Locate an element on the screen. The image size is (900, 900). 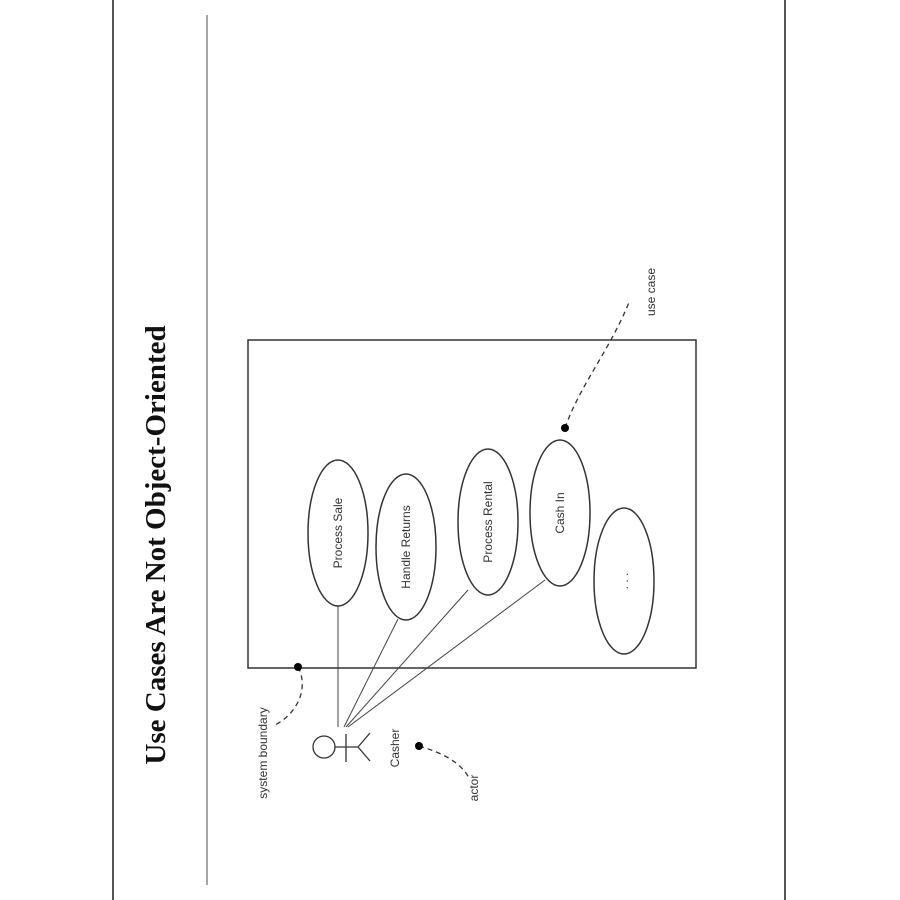
associations is located at coordinates (441, 653).